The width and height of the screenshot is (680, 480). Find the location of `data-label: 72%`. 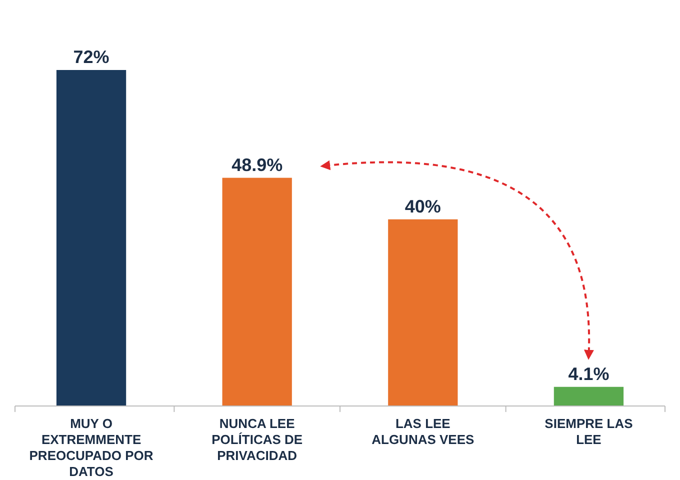

data-label: 72% is located at coordinates (91, 57).